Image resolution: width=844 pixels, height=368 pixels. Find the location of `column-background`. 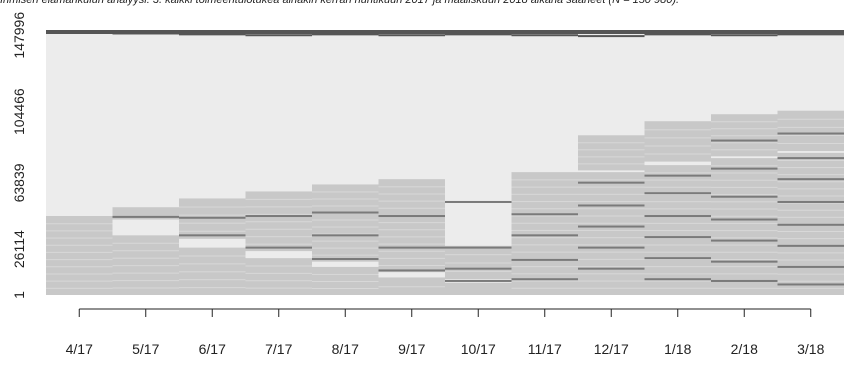

column-background is located at coordinates (278, 162).